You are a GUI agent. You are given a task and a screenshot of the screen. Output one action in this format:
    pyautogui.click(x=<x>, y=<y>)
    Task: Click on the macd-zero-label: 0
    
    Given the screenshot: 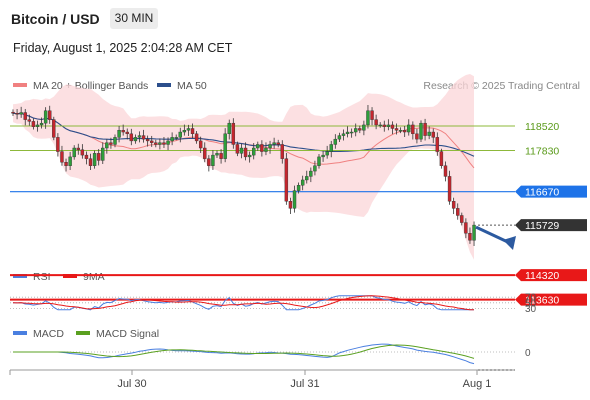 What is the action you would take?
    pyautogui.click(x=528, y=353)
    